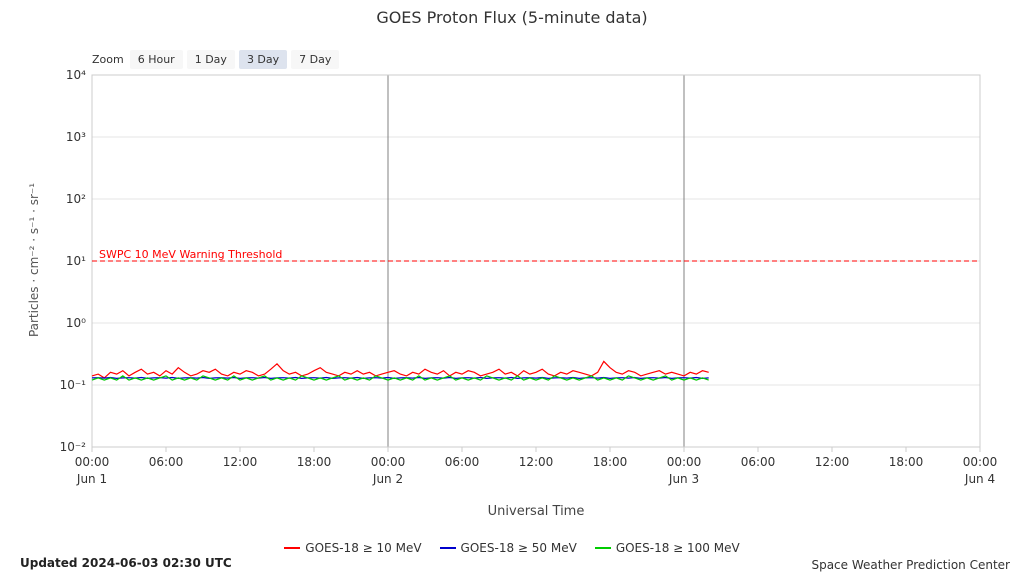  What do you see at coordinates (388, 479) in the screenshot?
I see `x-day-label: Jun 2` at bounding box center [388, 479].